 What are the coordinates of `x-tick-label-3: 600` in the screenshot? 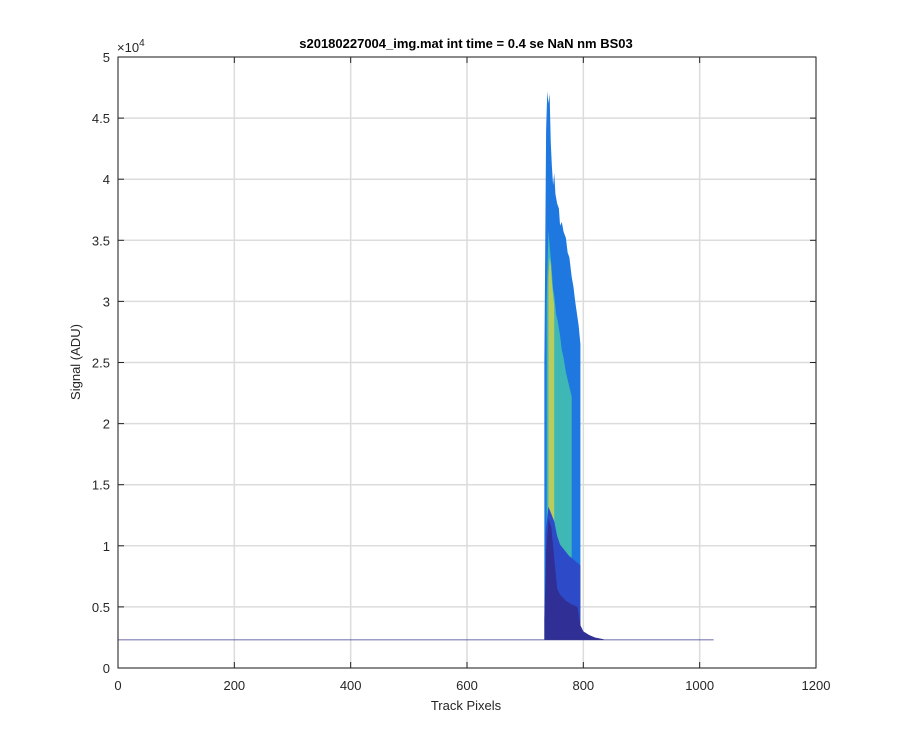 It's located at (467, 685).